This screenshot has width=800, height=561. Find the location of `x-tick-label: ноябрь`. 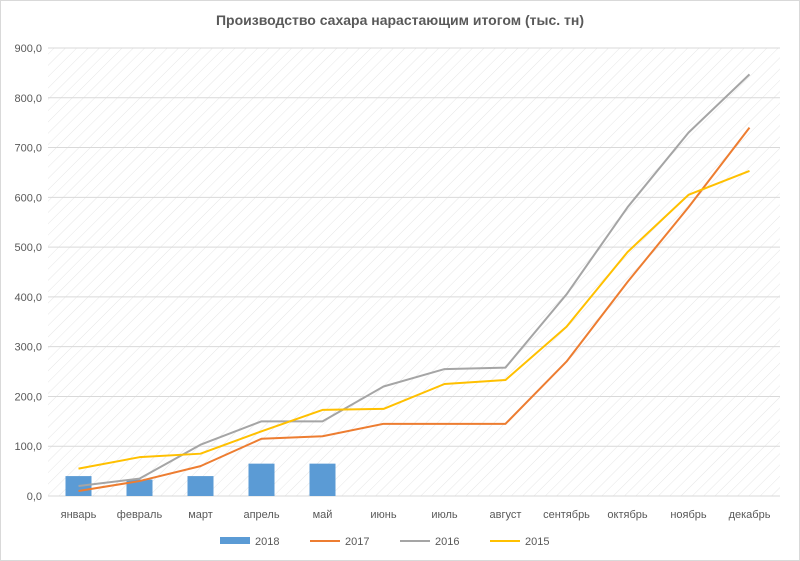

x-tick-label: ноябрь is located at coordinates (688, 515).